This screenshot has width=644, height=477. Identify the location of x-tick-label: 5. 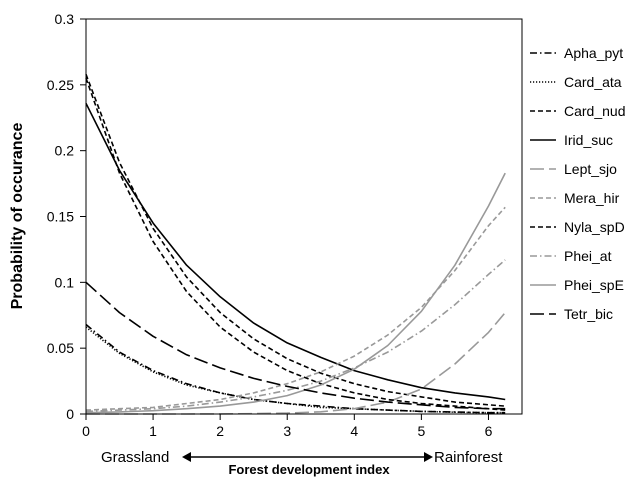
(421, 431).